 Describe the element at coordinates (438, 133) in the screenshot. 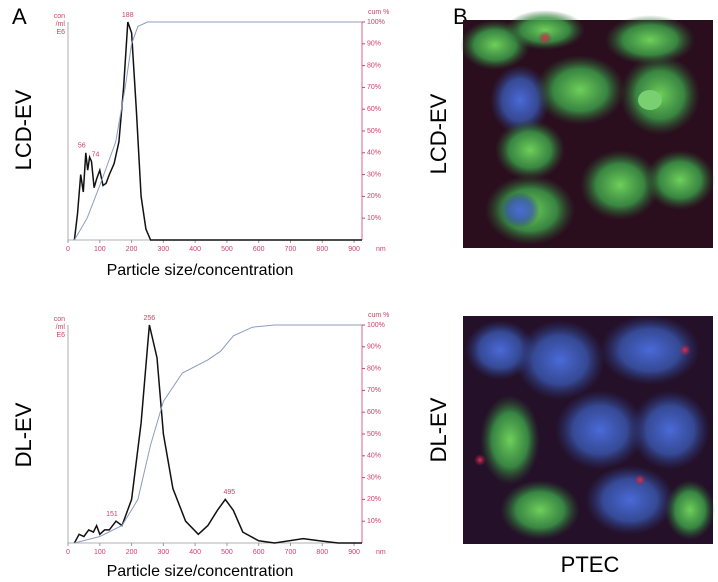

I see `image-row-label: LCD-EV` at that location.